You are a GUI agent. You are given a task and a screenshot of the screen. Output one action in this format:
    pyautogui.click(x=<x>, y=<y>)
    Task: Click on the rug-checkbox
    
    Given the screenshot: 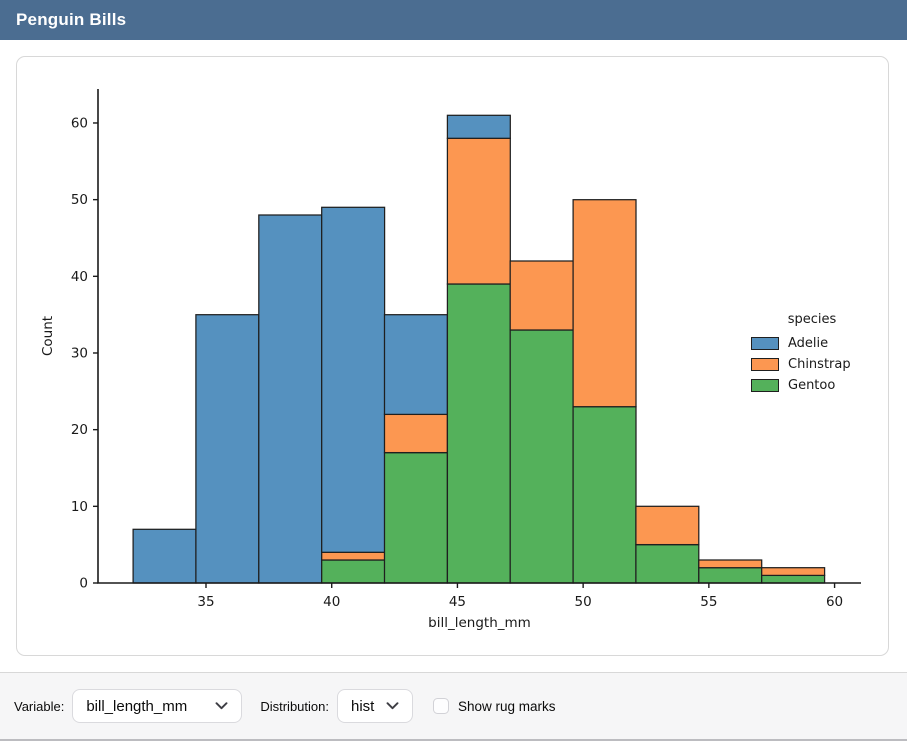 What is the action you would take?
    pyautogui.click(x=440, y=706)
    